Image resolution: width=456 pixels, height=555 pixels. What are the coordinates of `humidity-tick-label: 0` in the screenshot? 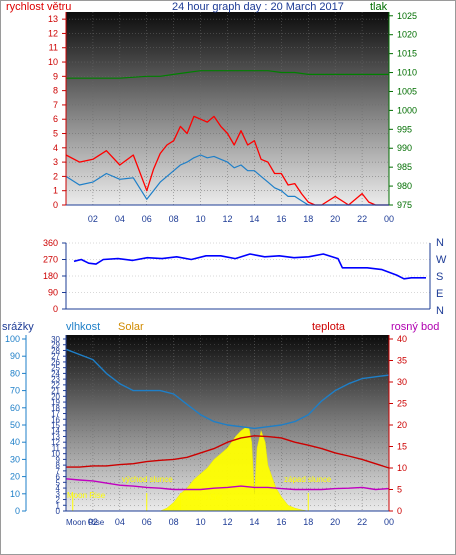 It's located at (17, 511).